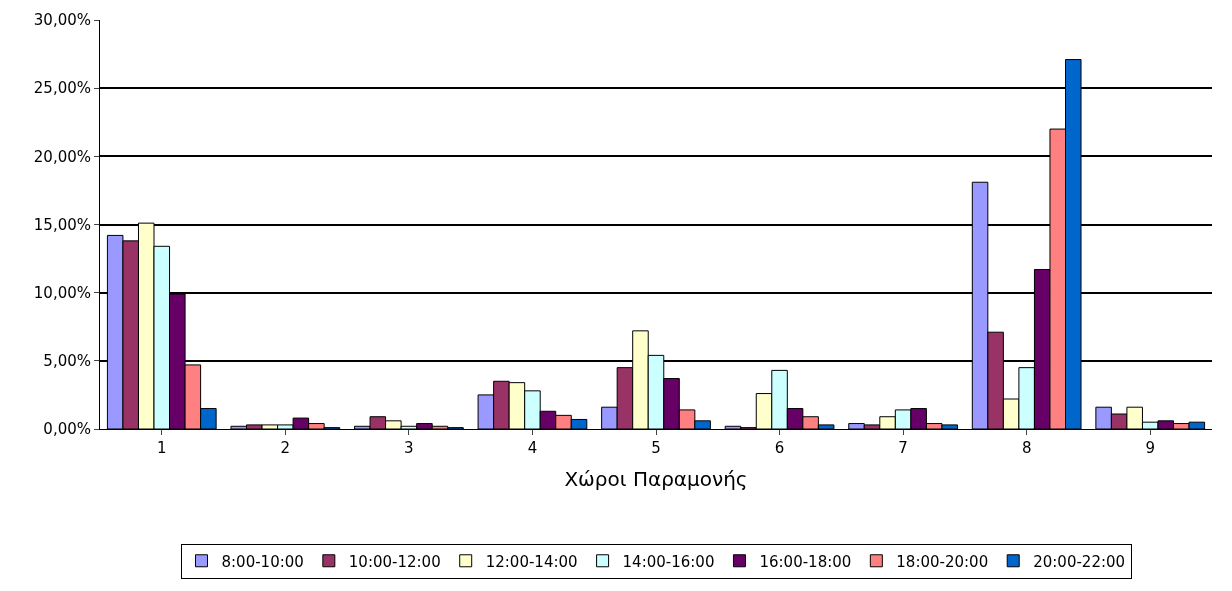 The width and height of the screenshot is (1232, 591). I want to click on y-tick-label: 0,00%, so click(67, 429).